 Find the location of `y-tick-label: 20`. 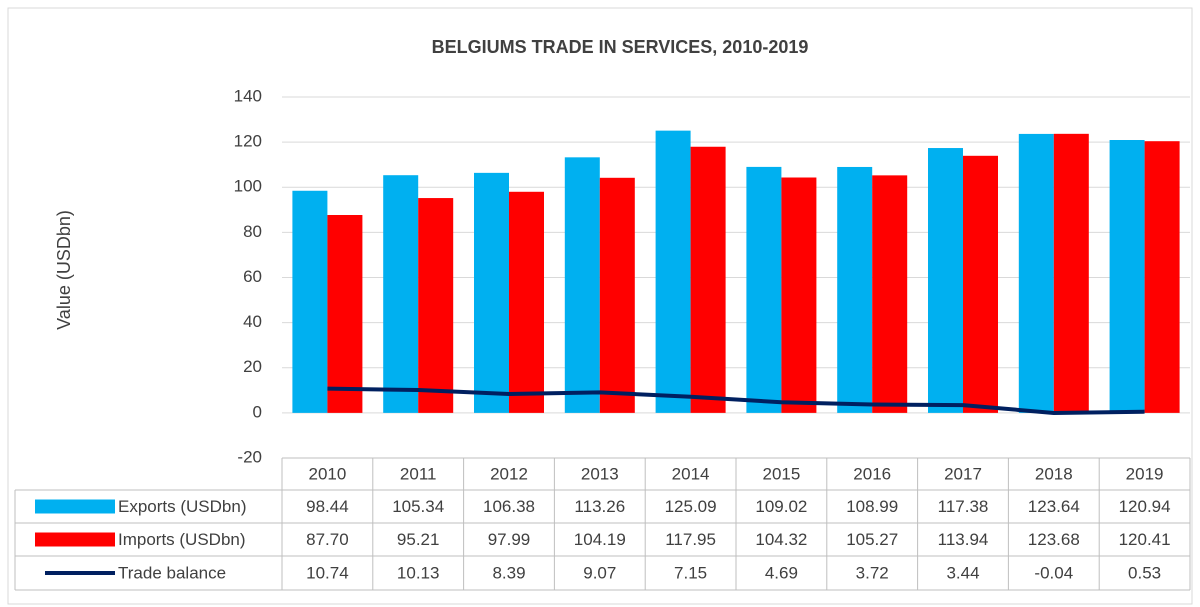

y-tick-label: 20 is located at coordinates (252, 366).